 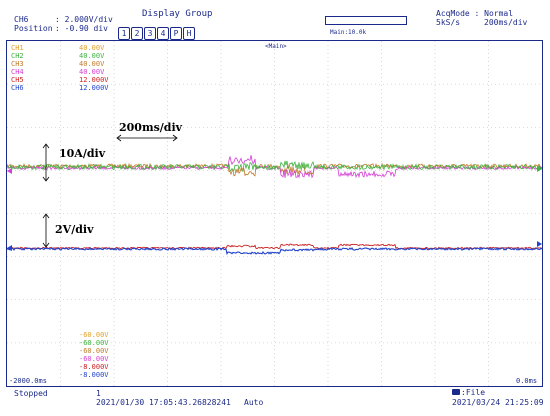 What do you see at coordinates (84, 19) in the screenshot?
I see `vdiv-readout: : 2.000V/div` at bounding box center [84, 19].